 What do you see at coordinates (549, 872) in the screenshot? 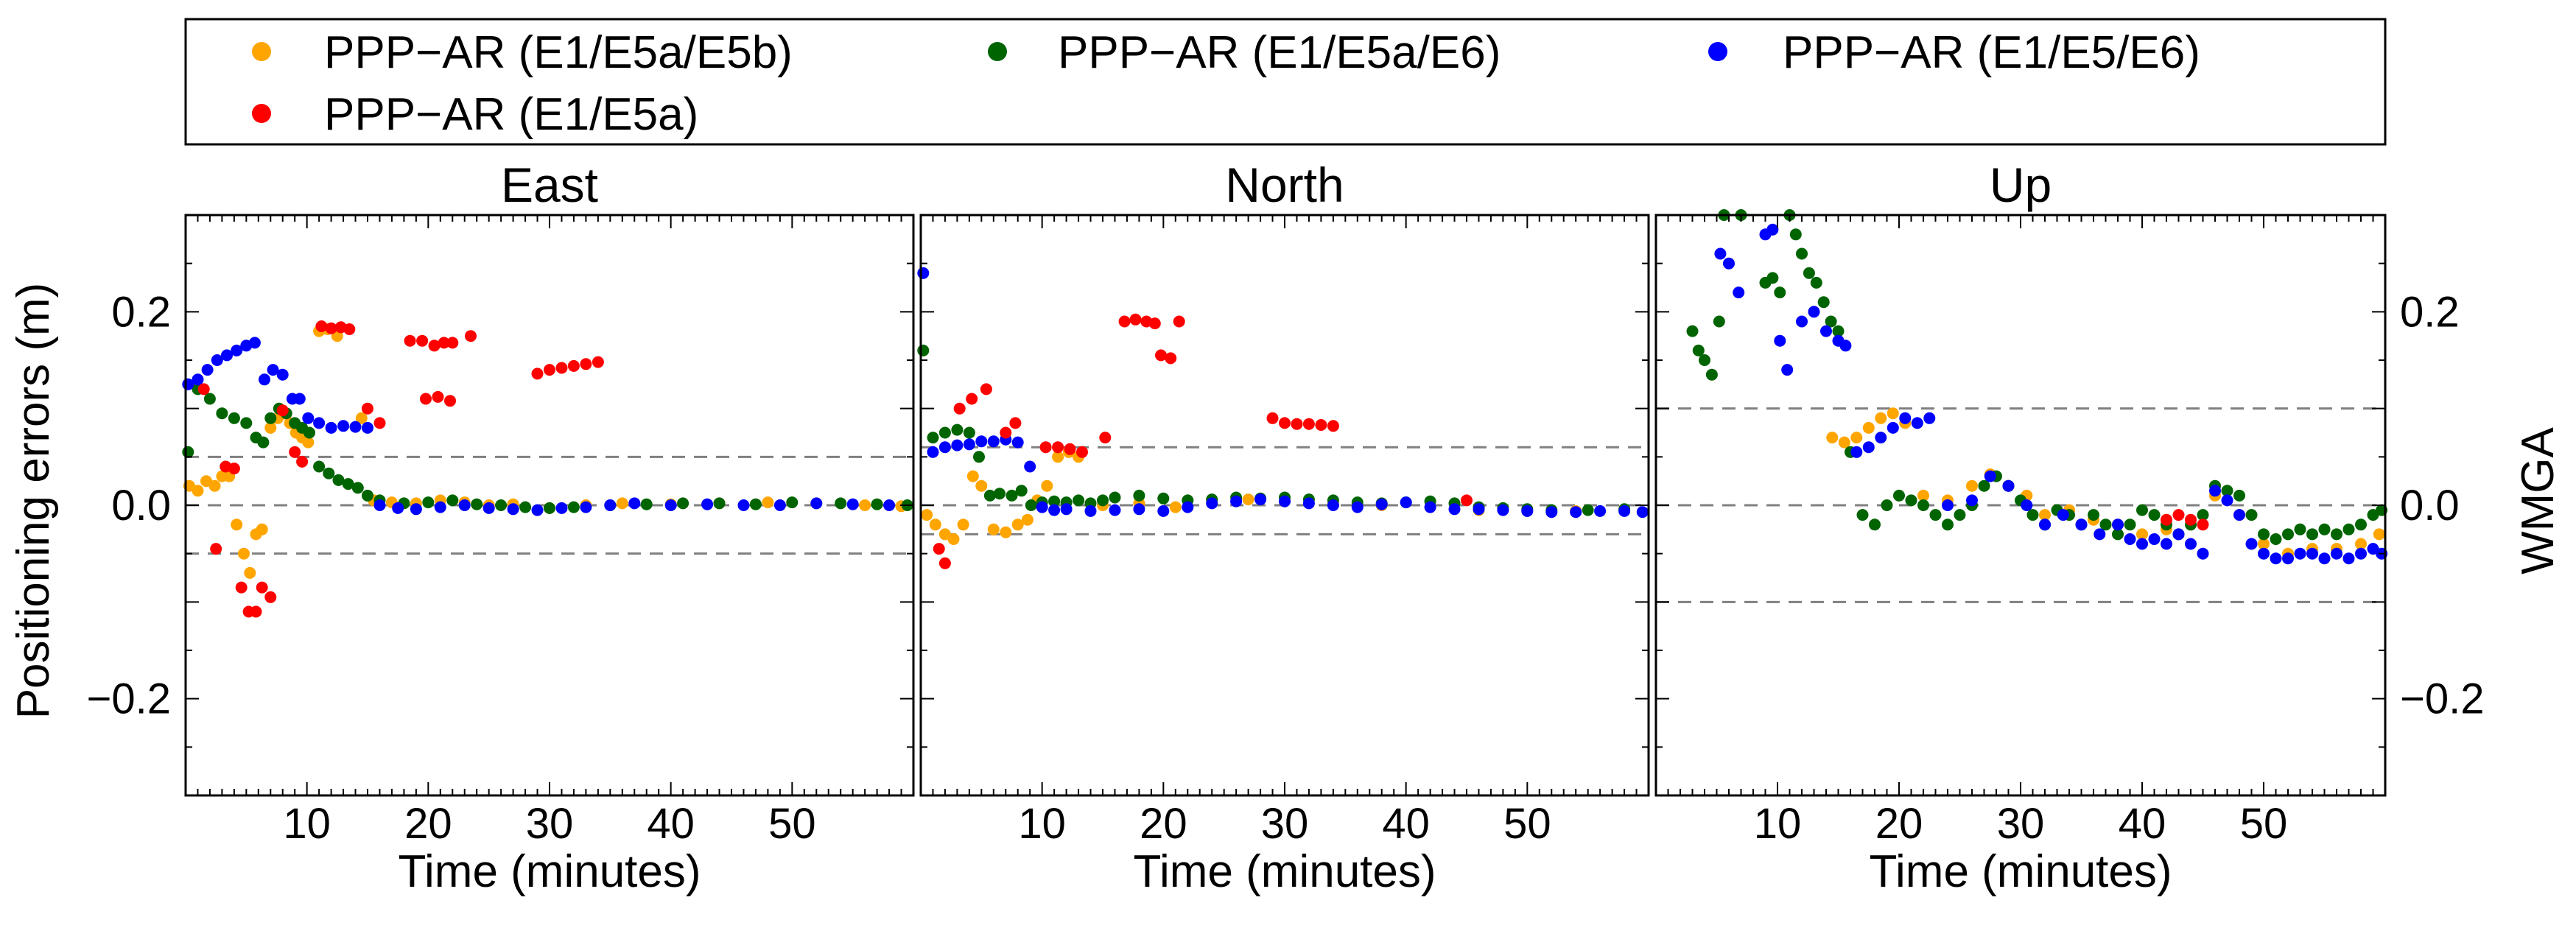
I see `x-axis-label: Time (minutes)` at bounding box center [549, 872].